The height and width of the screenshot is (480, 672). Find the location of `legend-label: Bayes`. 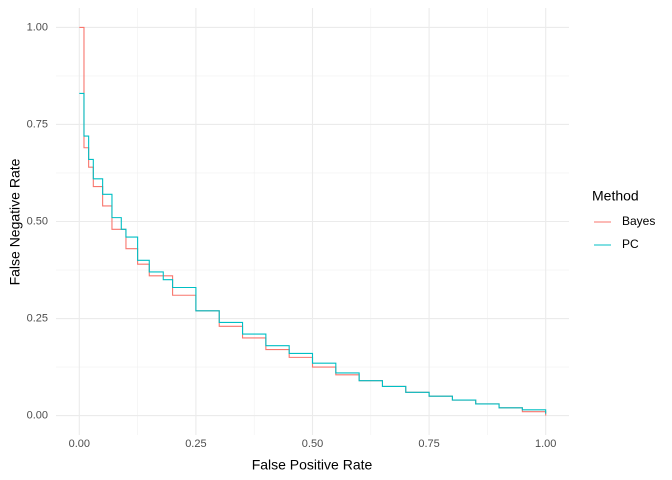

legend-label: Bayes is located at coordinates (638, 221).